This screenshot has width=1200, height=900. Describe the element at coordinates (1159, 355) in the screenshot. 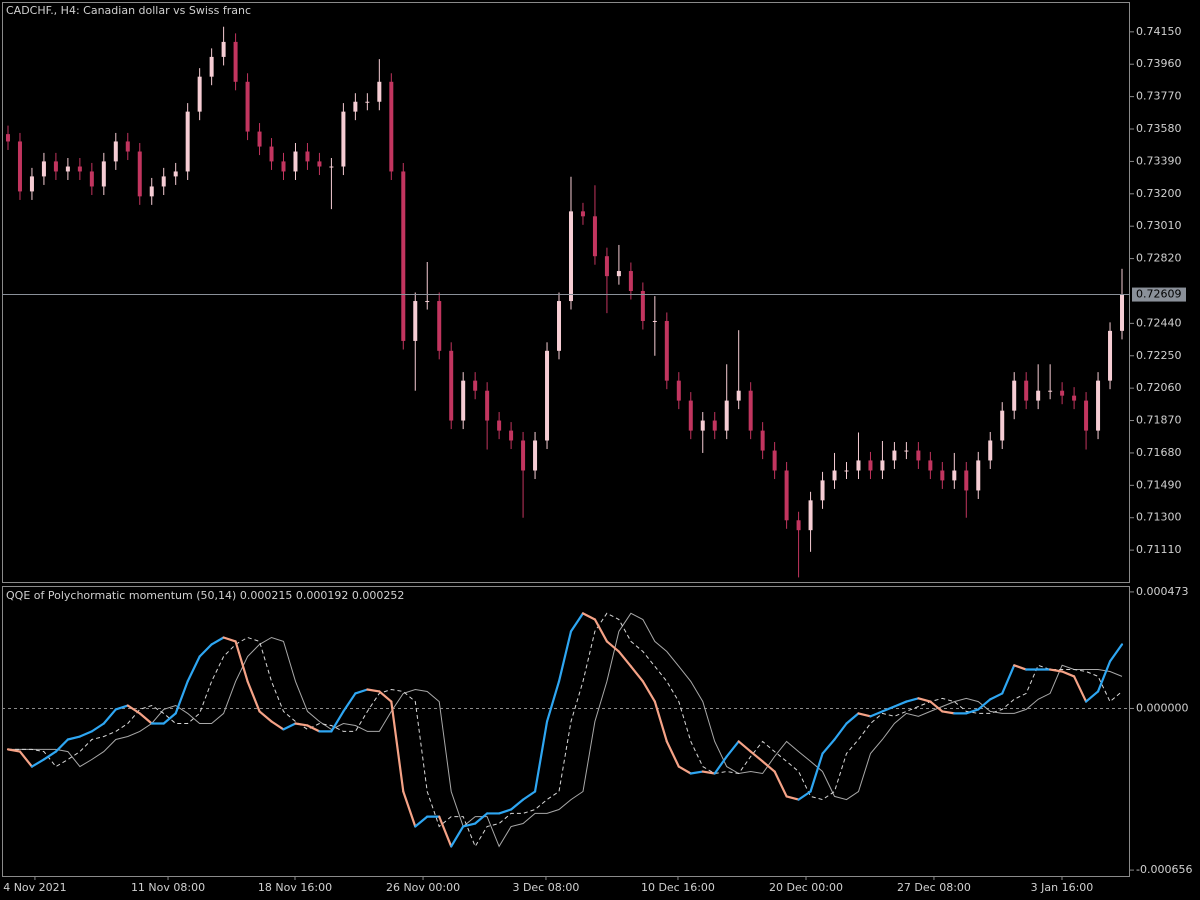

I see `y-tick-label: 0.72250` at that location.